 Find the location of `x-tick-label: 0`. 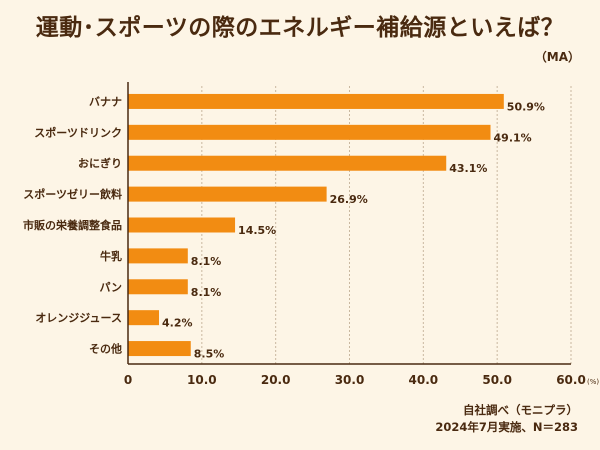

x-tick-label: 0 is located at coordinates (128, 380).